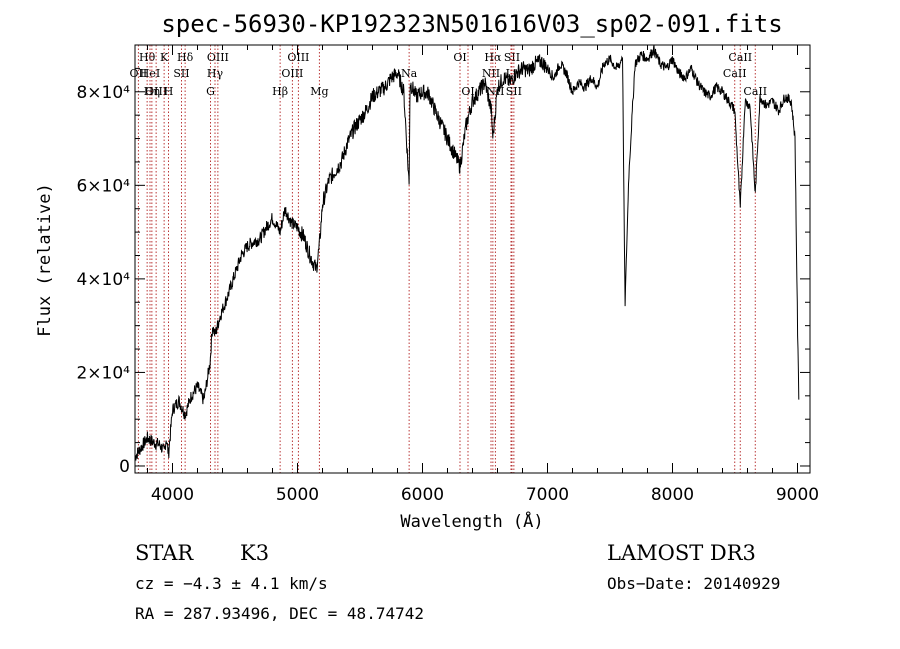  I want to click on spectral-line-label: HeI, so click(150, 73).